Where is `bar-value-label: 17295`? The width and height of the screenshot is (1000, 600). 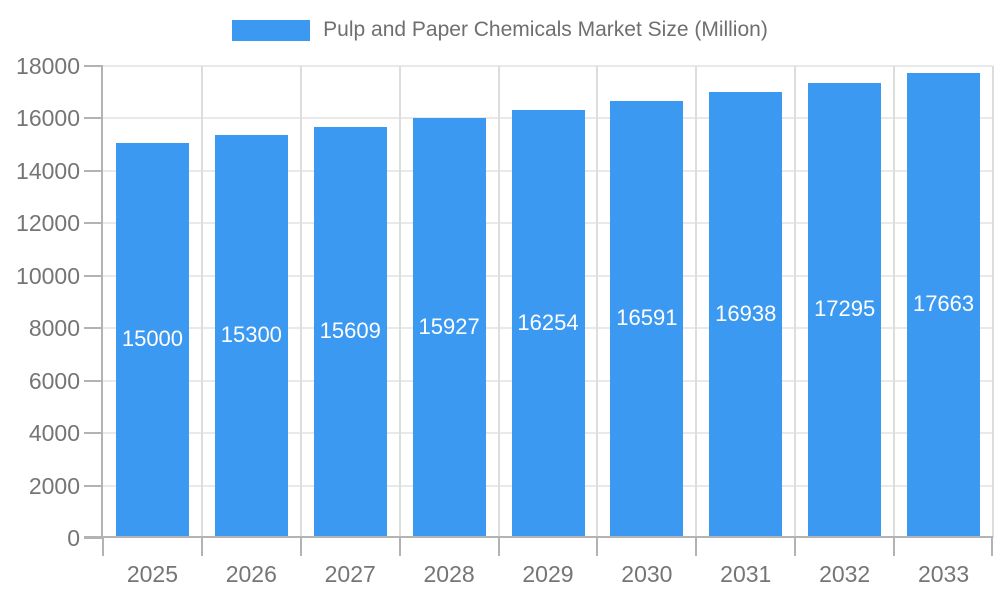 bar-value-label: 17295 is located at coordinates (845, 309).